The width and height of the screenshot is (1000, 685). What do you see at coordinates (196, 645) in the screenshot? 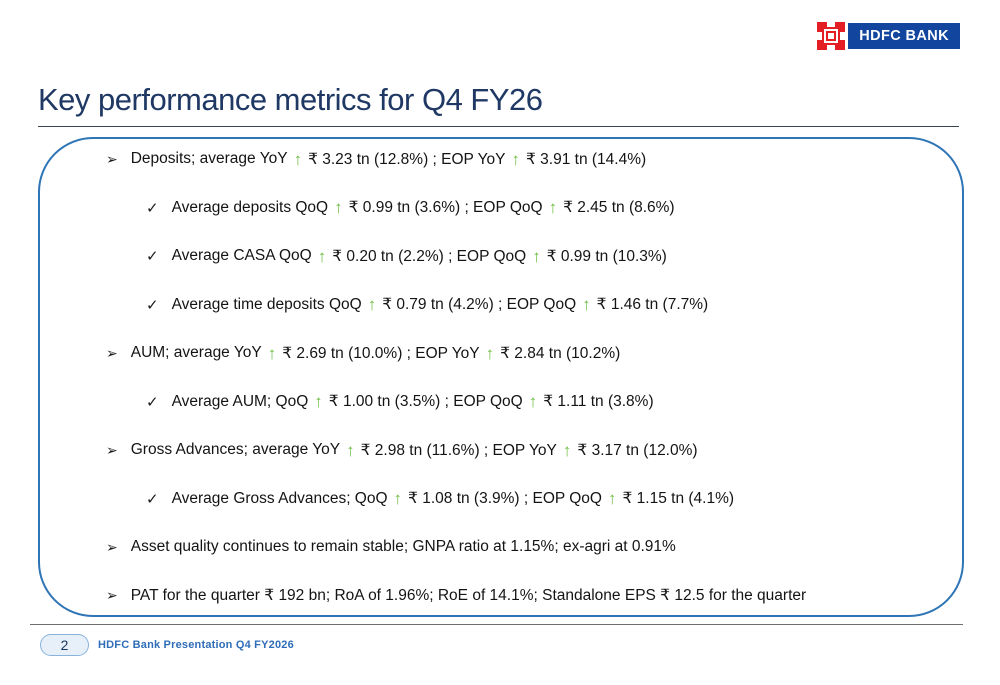
I see `footer-caption: HDFC Bank Presentation Q4 FY2026` at bounding box center [196, 645].